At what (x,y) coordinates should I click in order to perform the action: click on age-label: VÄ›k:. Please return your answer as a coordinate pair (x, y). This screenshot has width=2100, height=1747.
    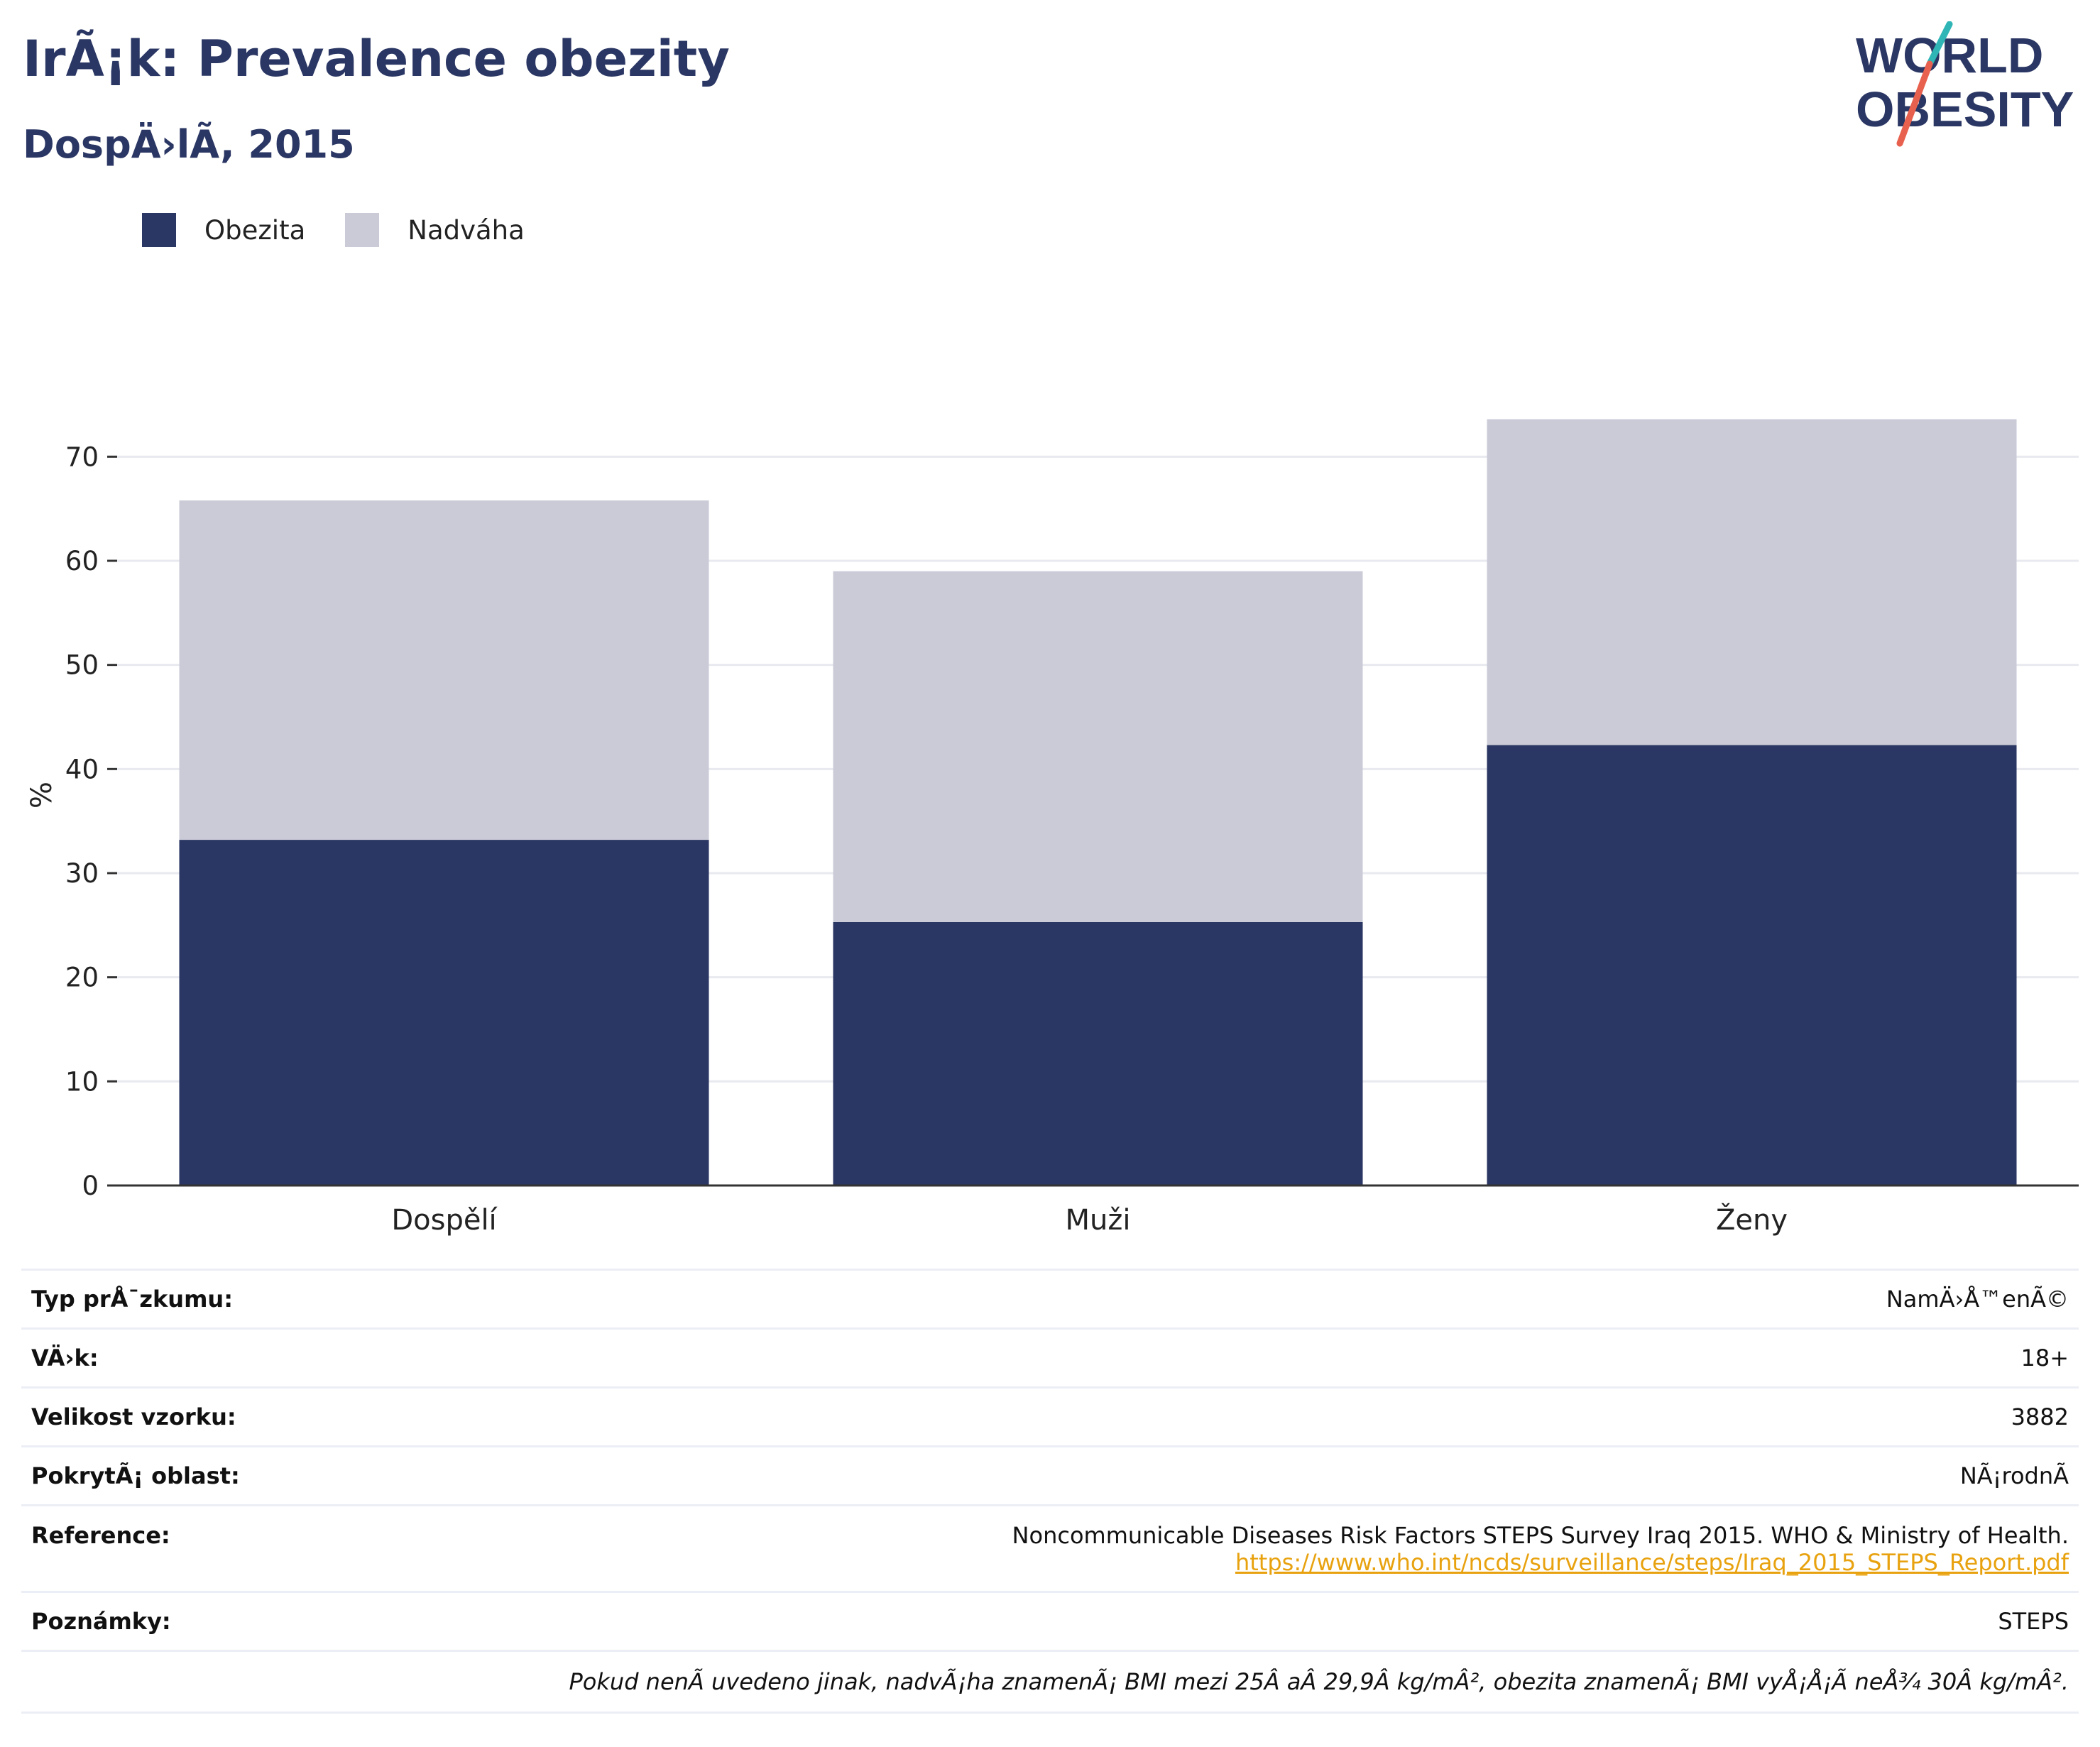
    Looking at the image, I should click on (65, 1358).